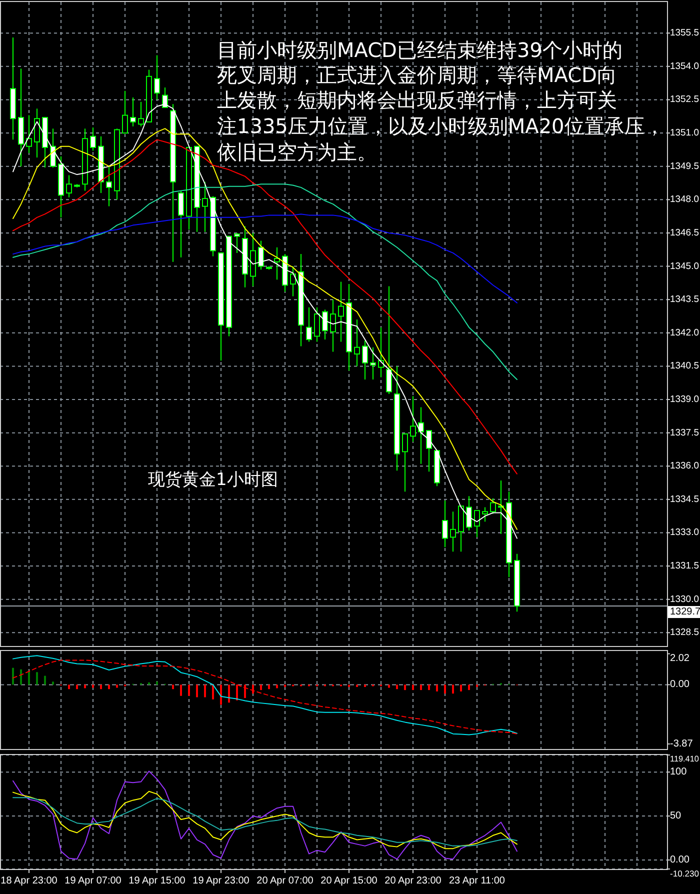 Image resolution: width=700 pixels, height=894 pixels. Describe the element at coordinates (417, 75) in the screenshot. I see `annotation: 死叉周期，正式进入金价周期，等待MACD向` at that location.